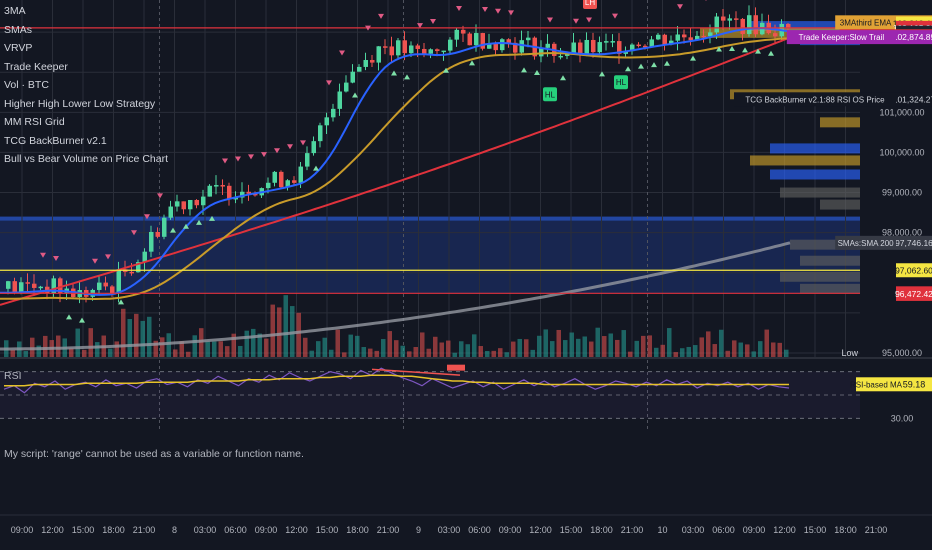 The width and height of the screenshot is (932, 550). What do you see at coordinates (913, 243) in the screenshot?
I see `price-label-text: 97,746.16` at bounding box center [913, 243].